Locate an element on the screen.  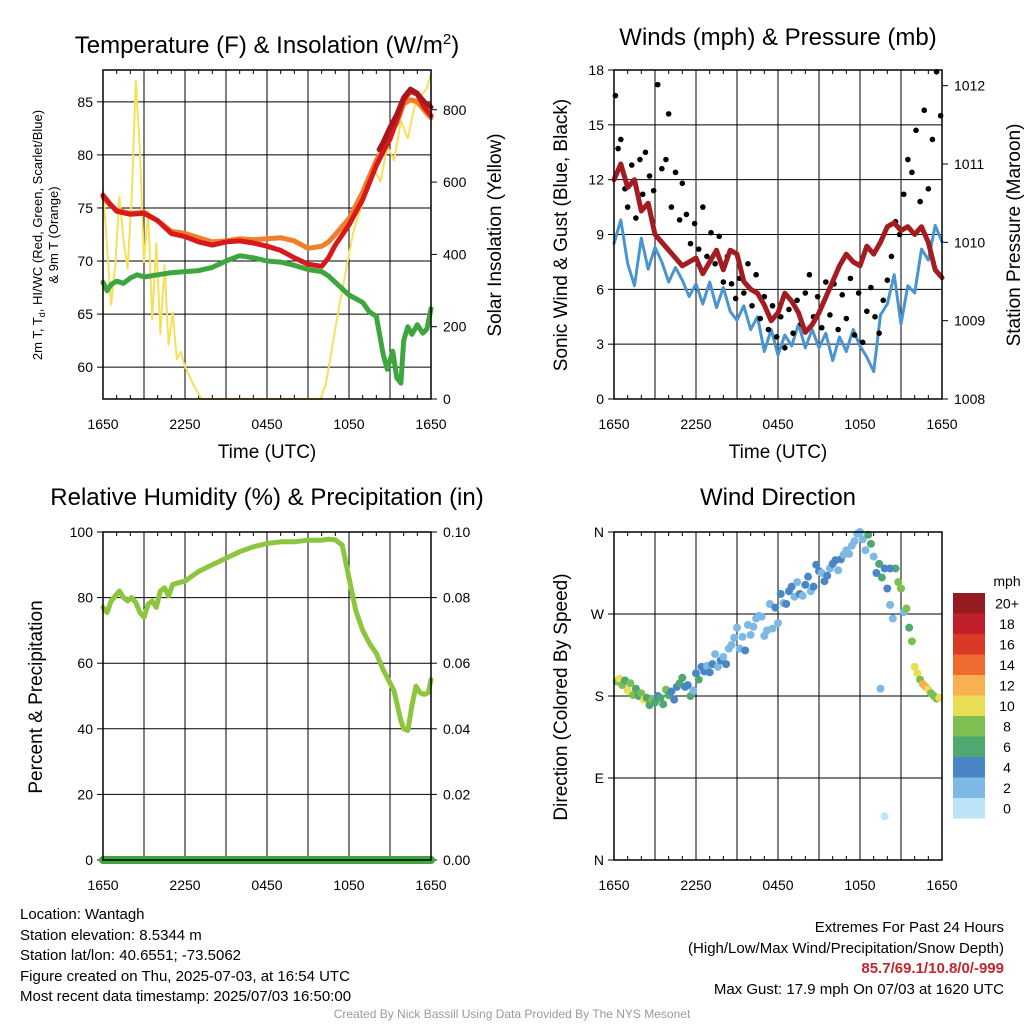
y-tick-label: 3 is located at coordinates (600, 344).